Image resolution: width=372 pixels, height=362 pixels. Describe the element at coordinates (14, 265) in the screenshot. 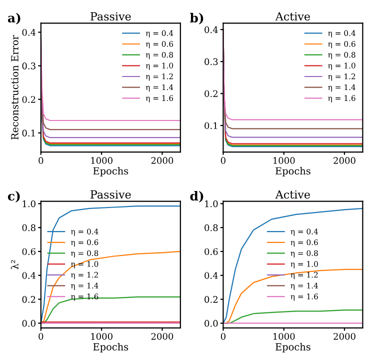

I see `y-axis-title: λ²` at that location.